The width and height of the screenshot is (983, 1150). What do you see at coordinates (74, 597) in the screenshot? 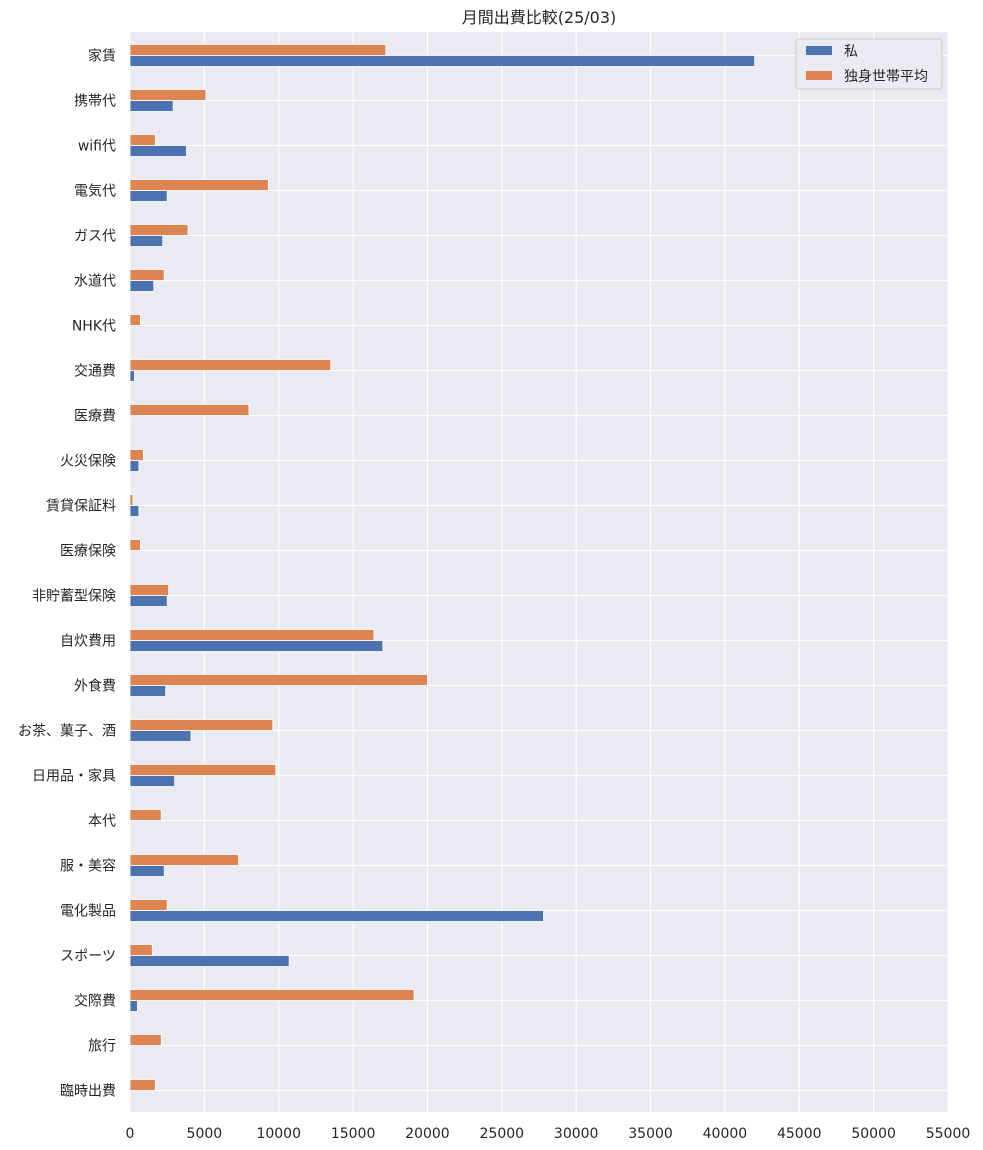
I see `category-label: 非貯蓄型保険` at bounding box center [74, 597].